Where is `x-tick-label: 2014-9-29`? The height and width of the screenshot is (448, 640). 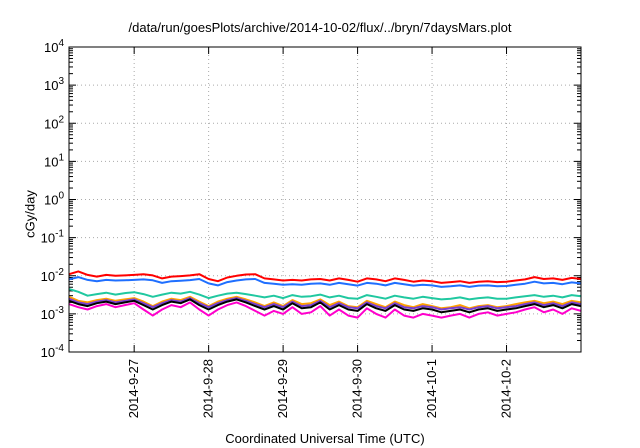
x-tick-label: 2014-9-29 is located at coordinates (282, 388).